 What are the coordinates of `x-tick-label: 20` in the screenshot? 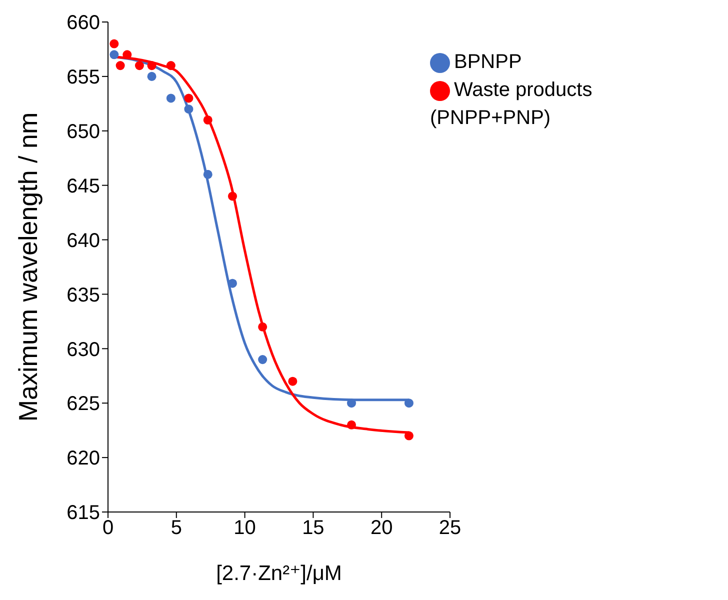 It's located at (381, 528).